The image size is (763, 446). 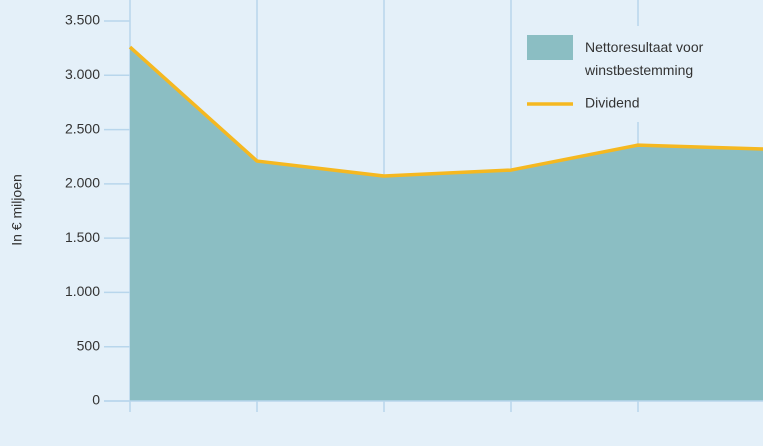 What do you see at coordinates (89, 345) in the screenshot?
I see `y-tick-label: 500` at bounding box center [89, 345].